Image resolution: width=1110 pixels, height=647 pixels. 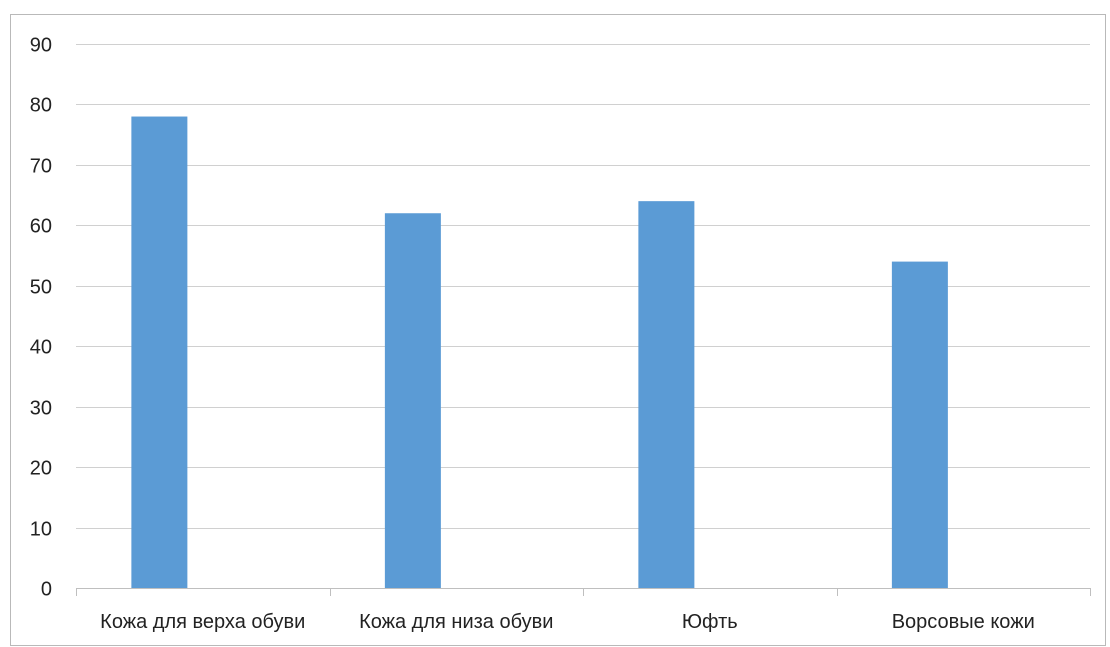 What do you see at coordinates (46, 590) in the screenshot?
I see `y-tick-label-0: 0` at bounding box center [46, 590].